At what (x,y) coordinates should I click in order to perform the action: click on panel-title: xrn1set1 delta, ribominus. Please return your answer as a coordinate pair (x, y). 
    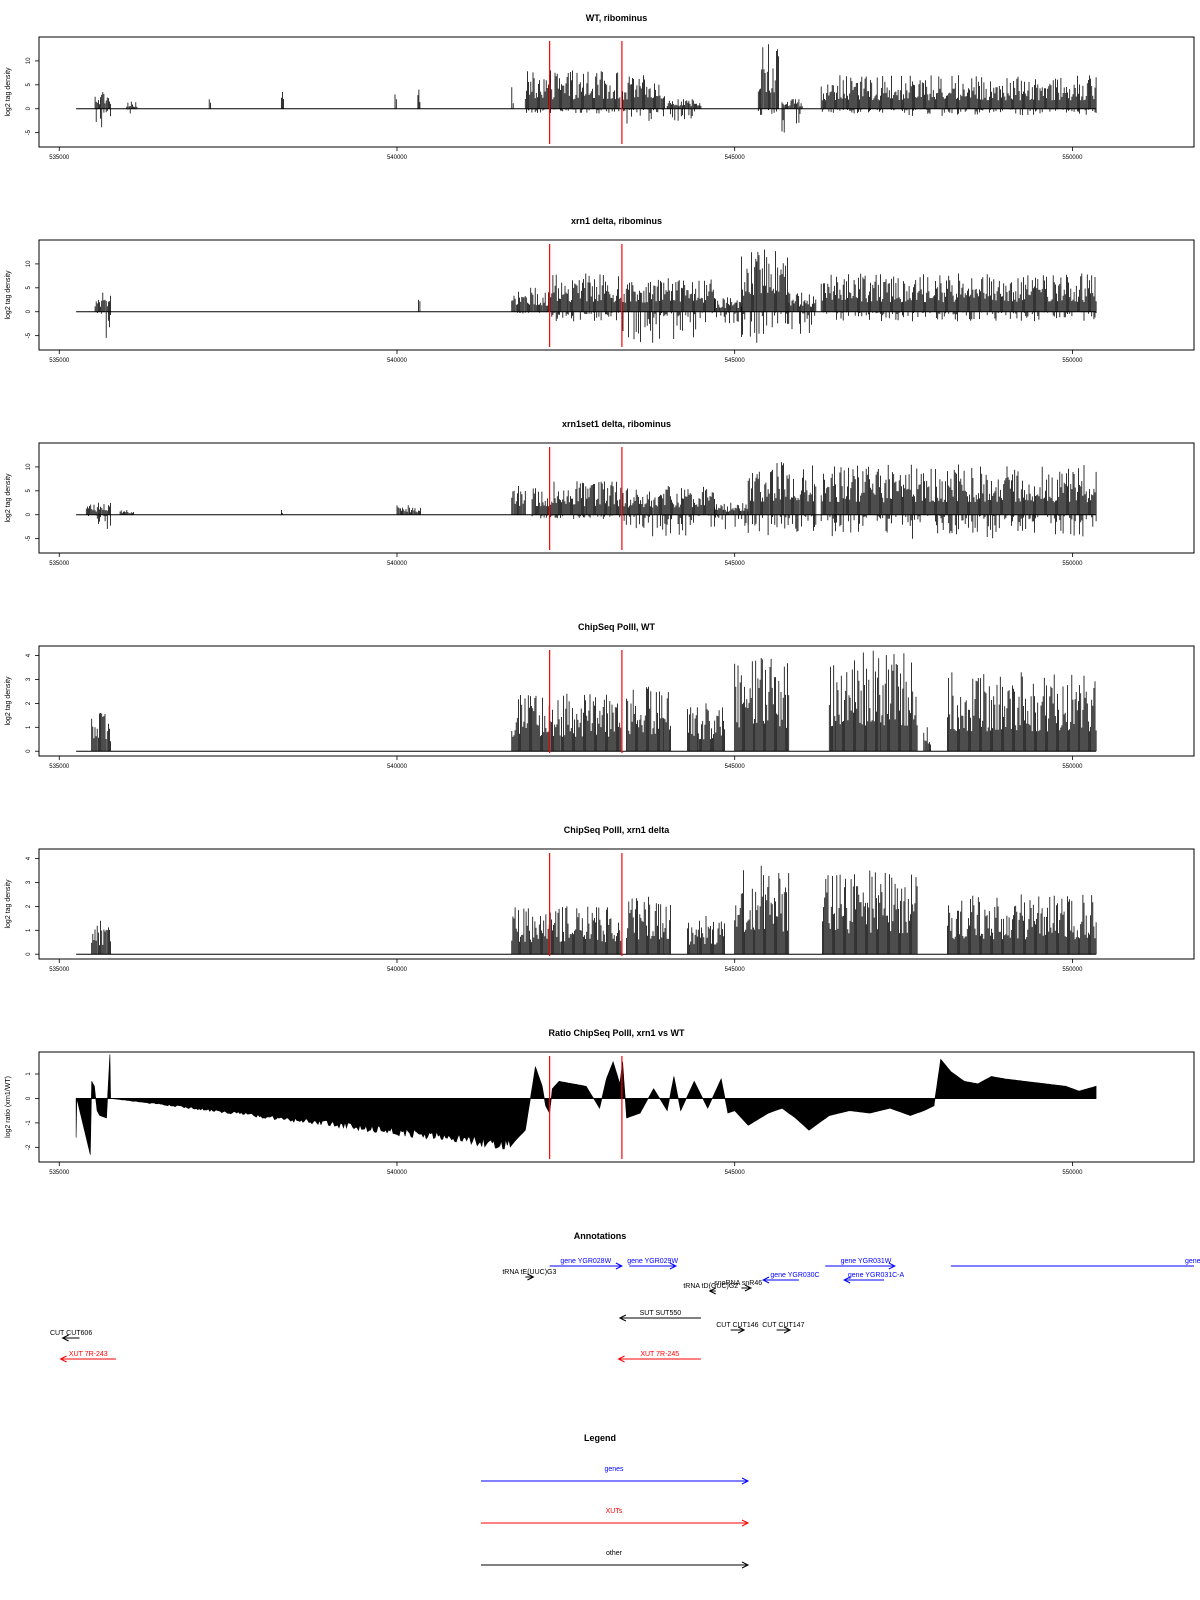
    Looking at the image, I should click on (616, 424).